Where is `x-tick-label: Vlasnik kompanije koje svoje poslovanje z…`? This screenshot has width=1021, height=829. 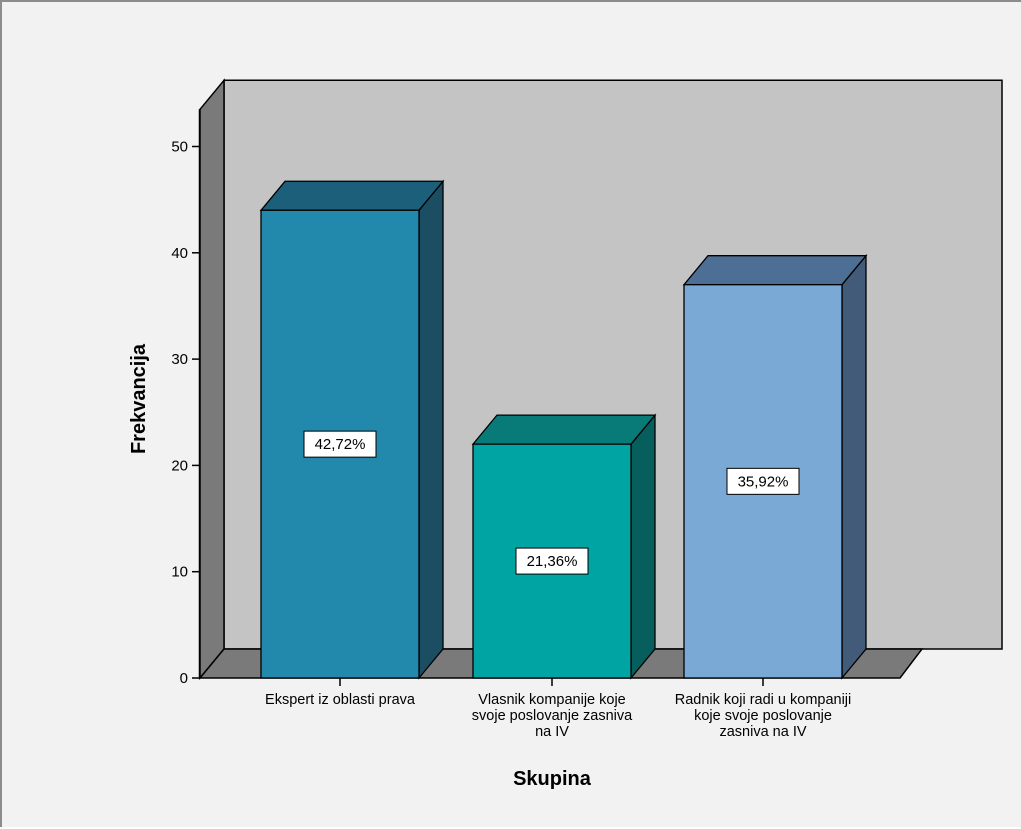
x-tick-label: Vlasnik kompanije koje svoje poslovanje z… is located at coordinates (552, 716).